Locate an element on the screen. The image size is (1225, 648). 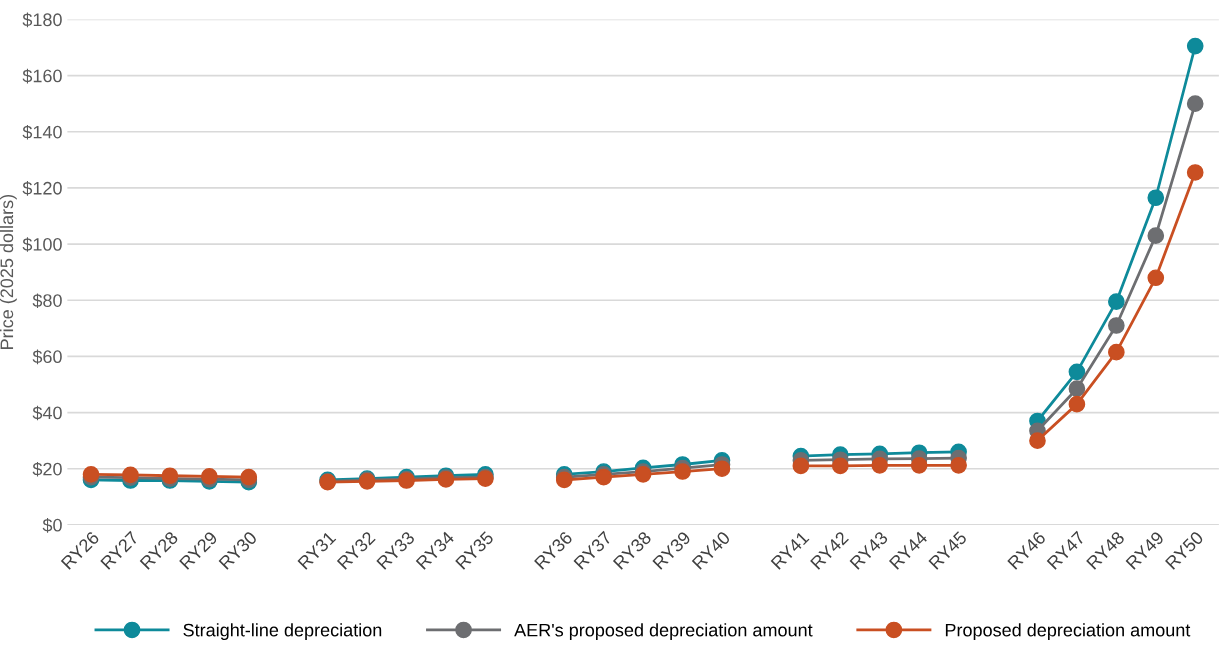
y-tick-label: $140 is located at coordinates (42, 132).